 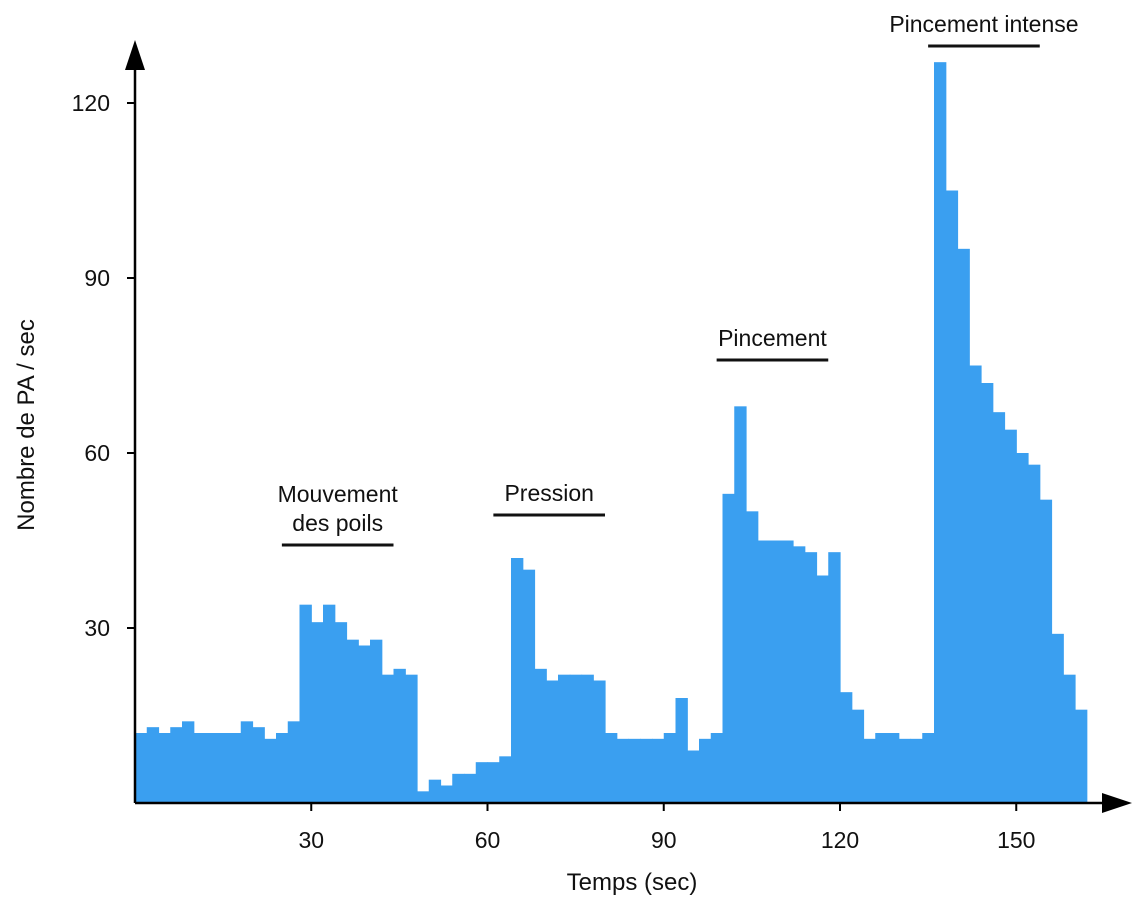 I want to click on x-tick-label: 150, so click(x=1016, y=840).